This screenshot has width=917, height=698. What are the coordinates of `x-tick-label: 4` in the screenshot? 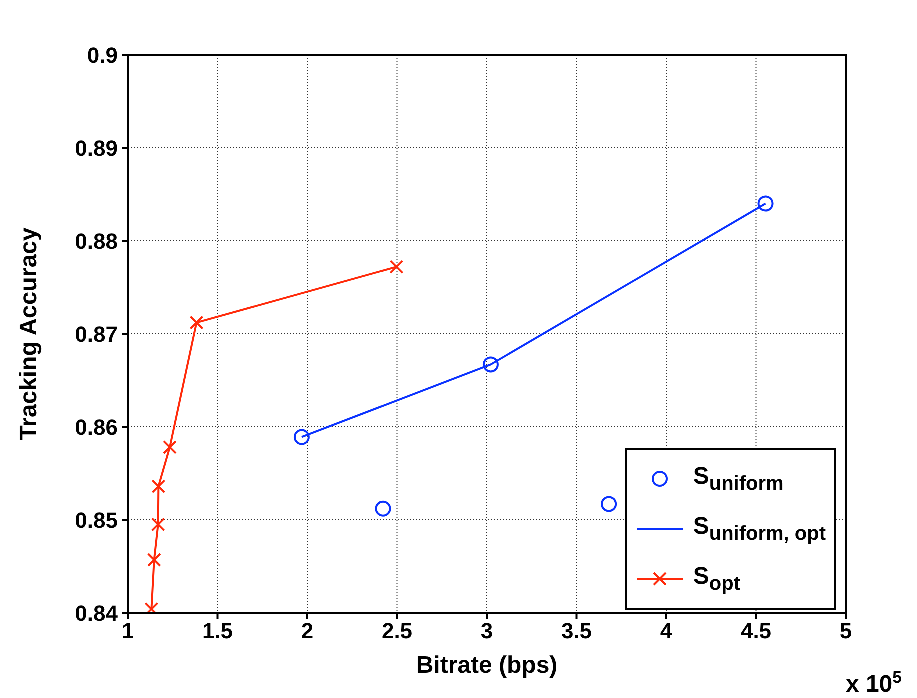 It's located at (667, 631).